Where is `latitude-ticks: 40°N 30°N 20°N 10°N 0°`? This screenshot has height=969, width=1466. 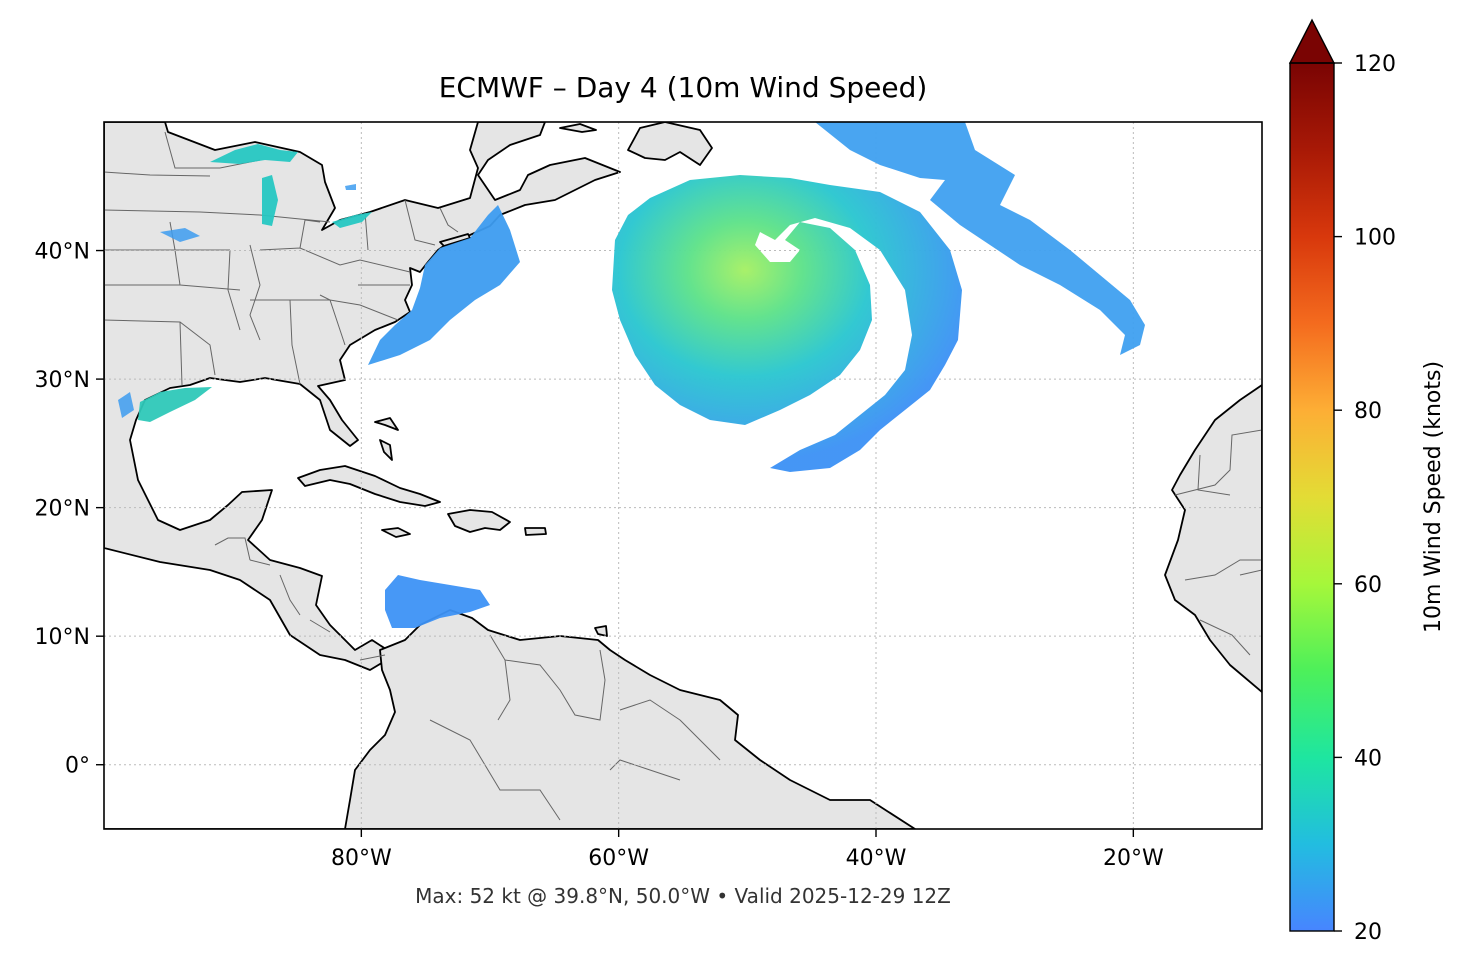 latitude-ticks: 40°N 30°N 20°N 10°N 0° is located at coordinates (69, 509).